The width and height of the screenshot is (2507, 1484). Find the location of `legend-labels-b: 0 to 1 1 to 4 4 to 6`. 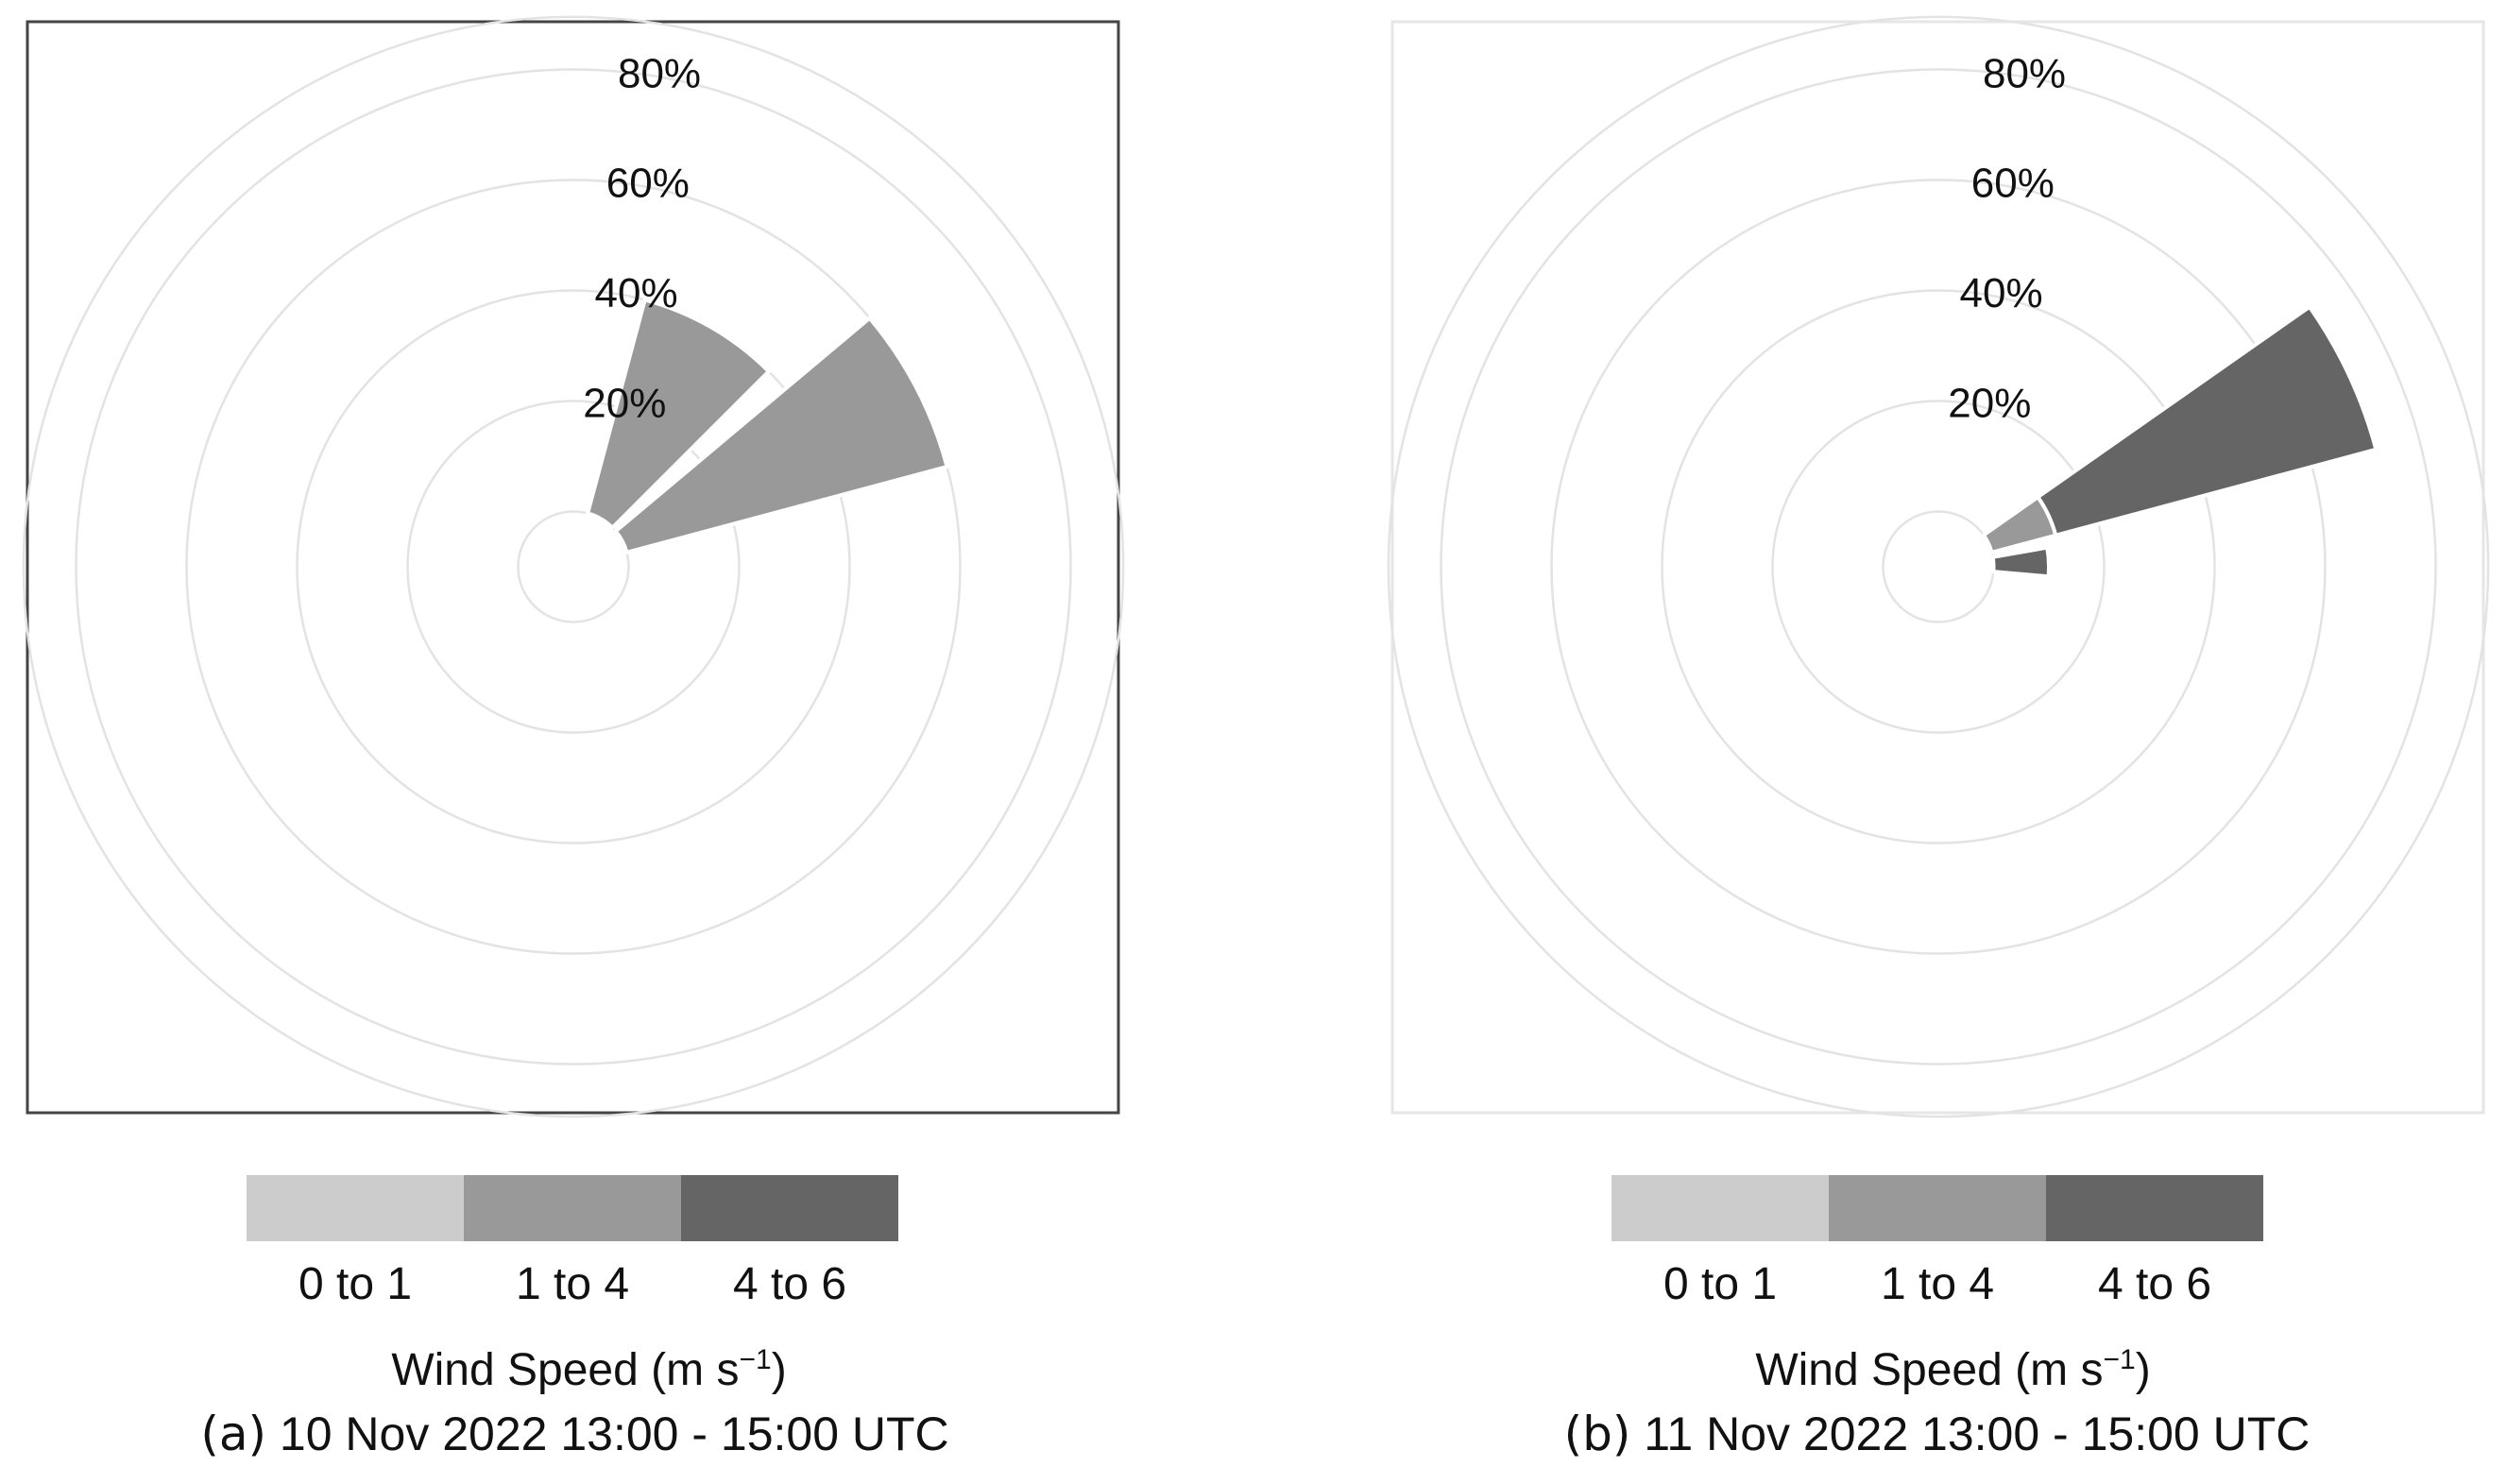

legend-labels-b: 0 to 1 1 to 4 4 to 6 is located at coordinates (1937, 1285).